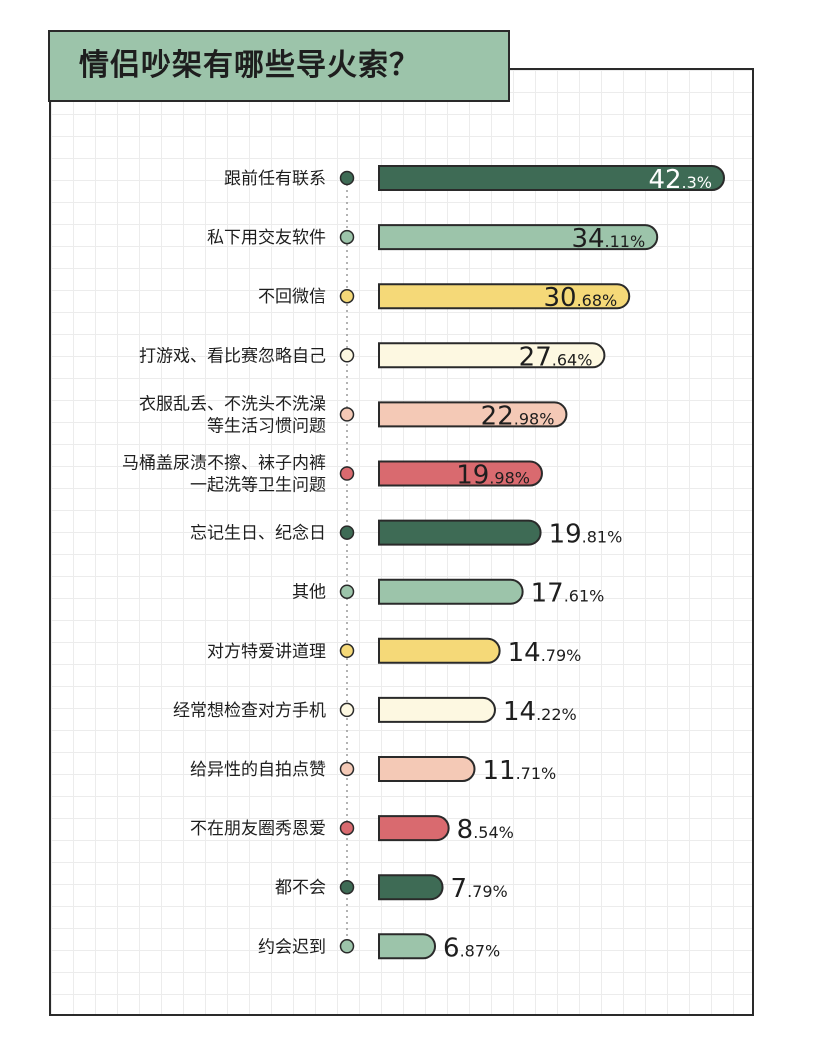 This screenshot has height=1063, width=829. I want to click on value-decimal: .87%, so click(480, 950).